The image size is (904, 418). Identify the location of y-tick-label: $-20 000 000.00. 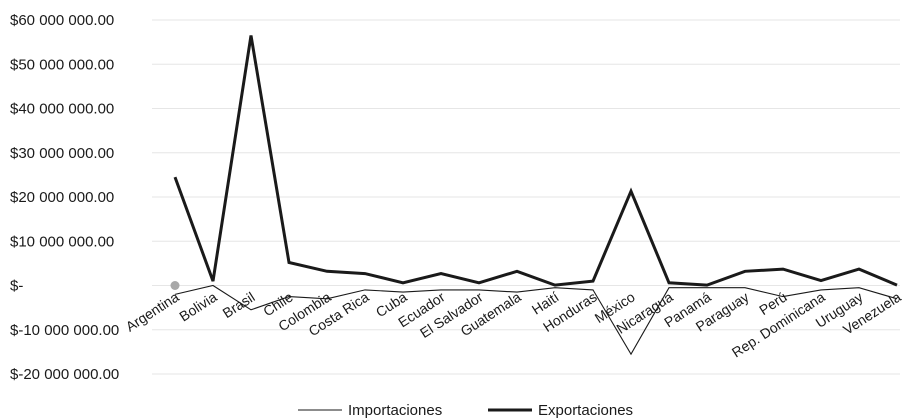
(64, 374).